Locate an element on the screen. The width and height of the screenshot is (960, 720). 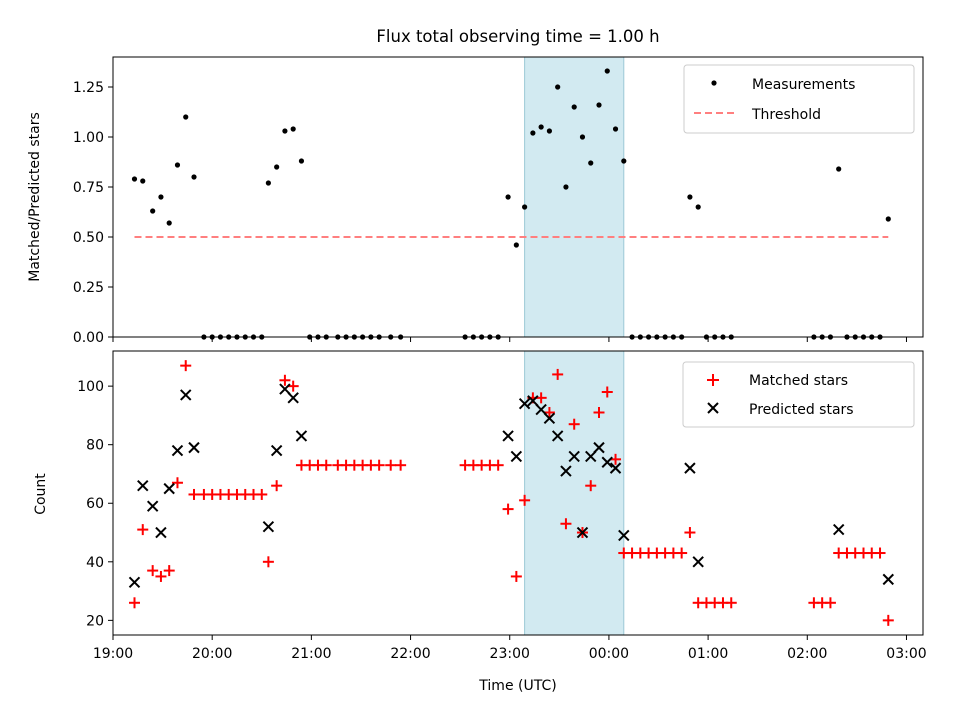
bottom-y-axis-label: Count is located at coordinates (41, 494).